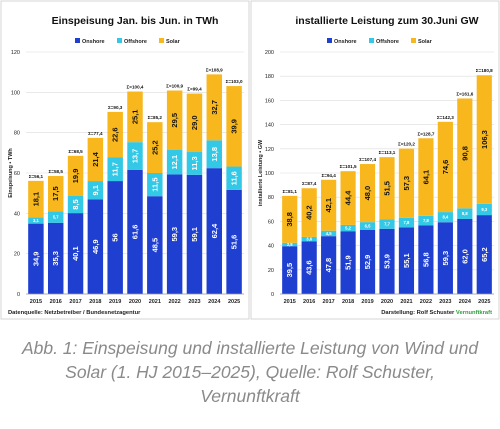  Describe the element at coordinates (309, 183) in the screenshot. I see `c1-total-label-2016: Σ=87,4` at that location.